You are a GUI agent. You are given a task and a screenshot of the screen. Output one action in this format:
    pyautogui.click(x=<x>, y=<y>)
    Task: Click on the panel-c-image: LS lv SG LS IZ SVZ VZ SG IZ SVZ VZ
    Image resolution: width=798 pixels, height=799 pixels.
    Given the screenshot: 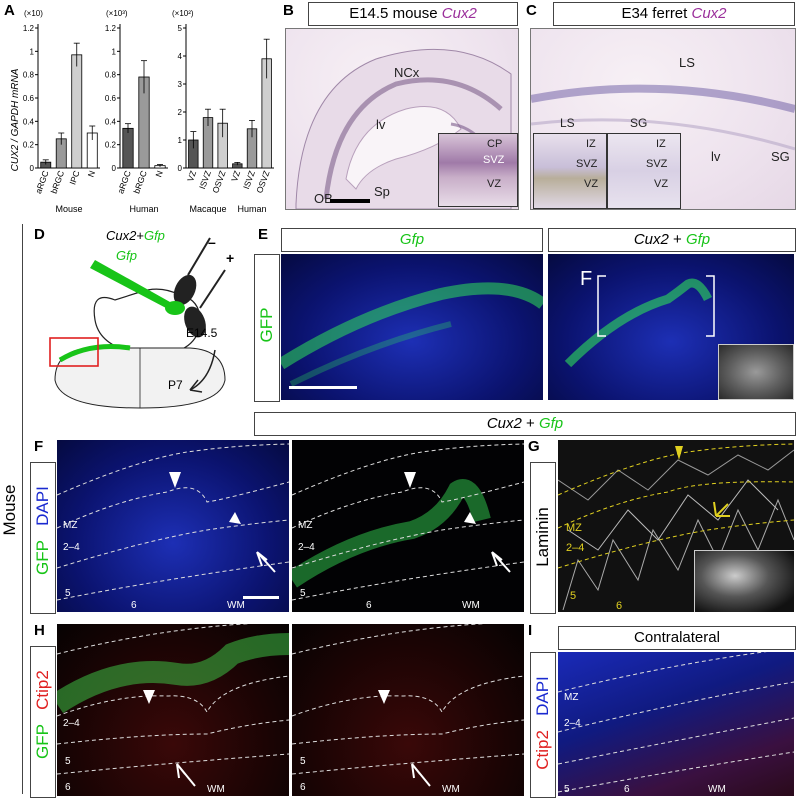 What is the action you would take?
    pyautogui.click(x=663, y=119)
    